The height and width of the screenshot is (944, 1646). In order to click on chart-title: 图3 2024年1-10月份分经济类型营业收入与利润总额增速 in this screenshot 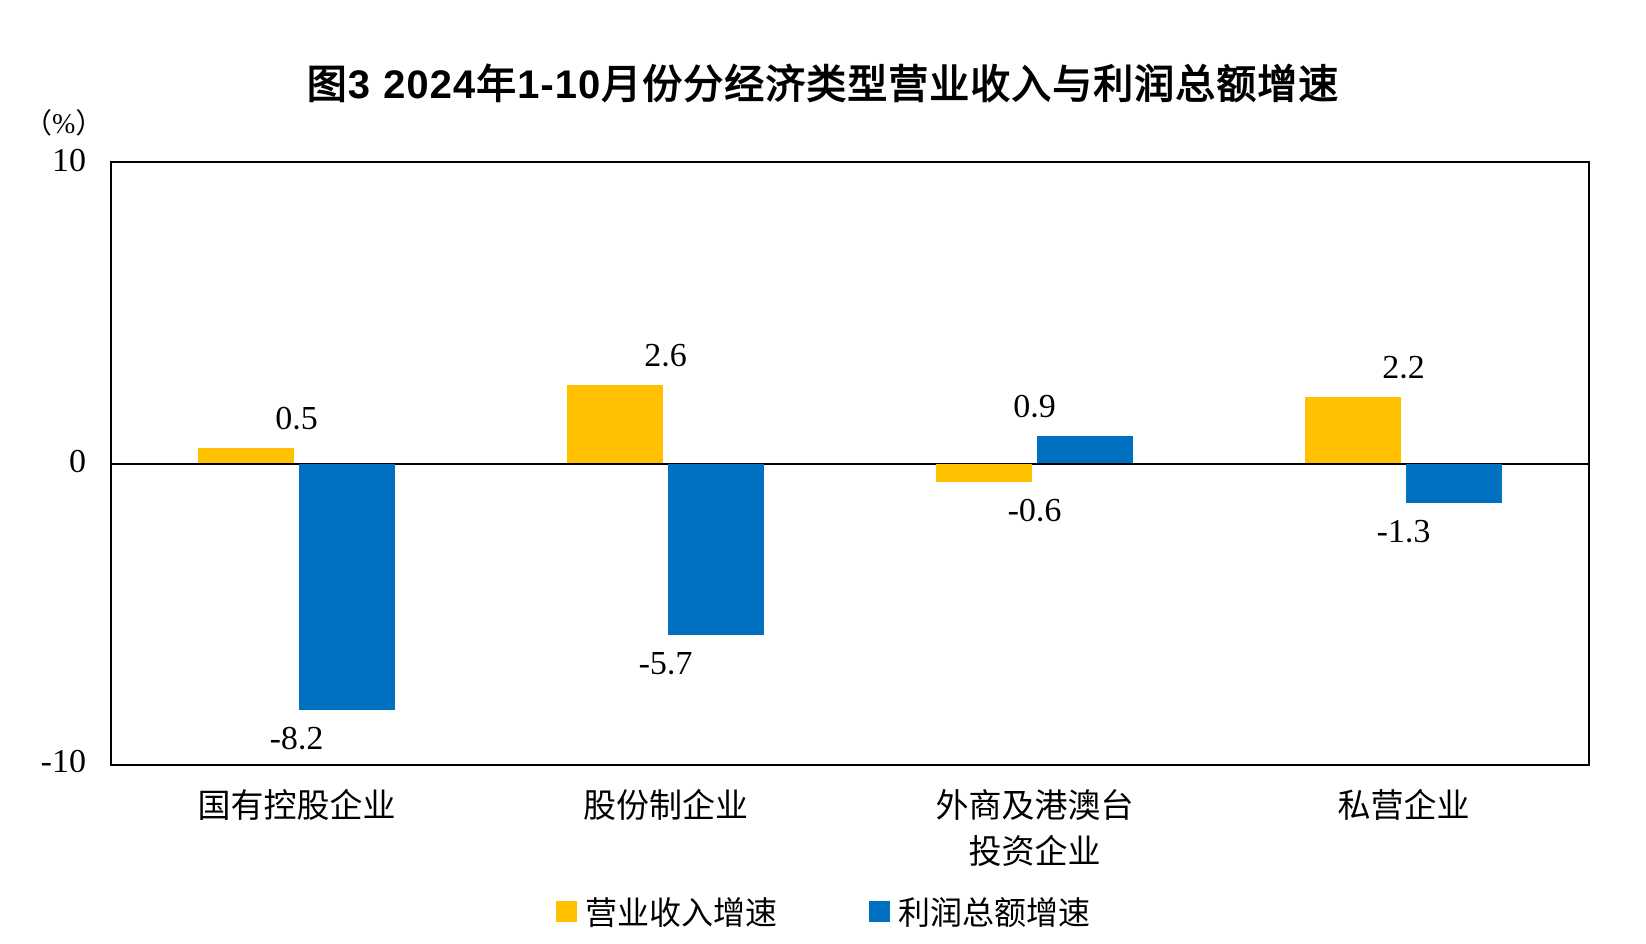, I will do `click(823, 85)`.